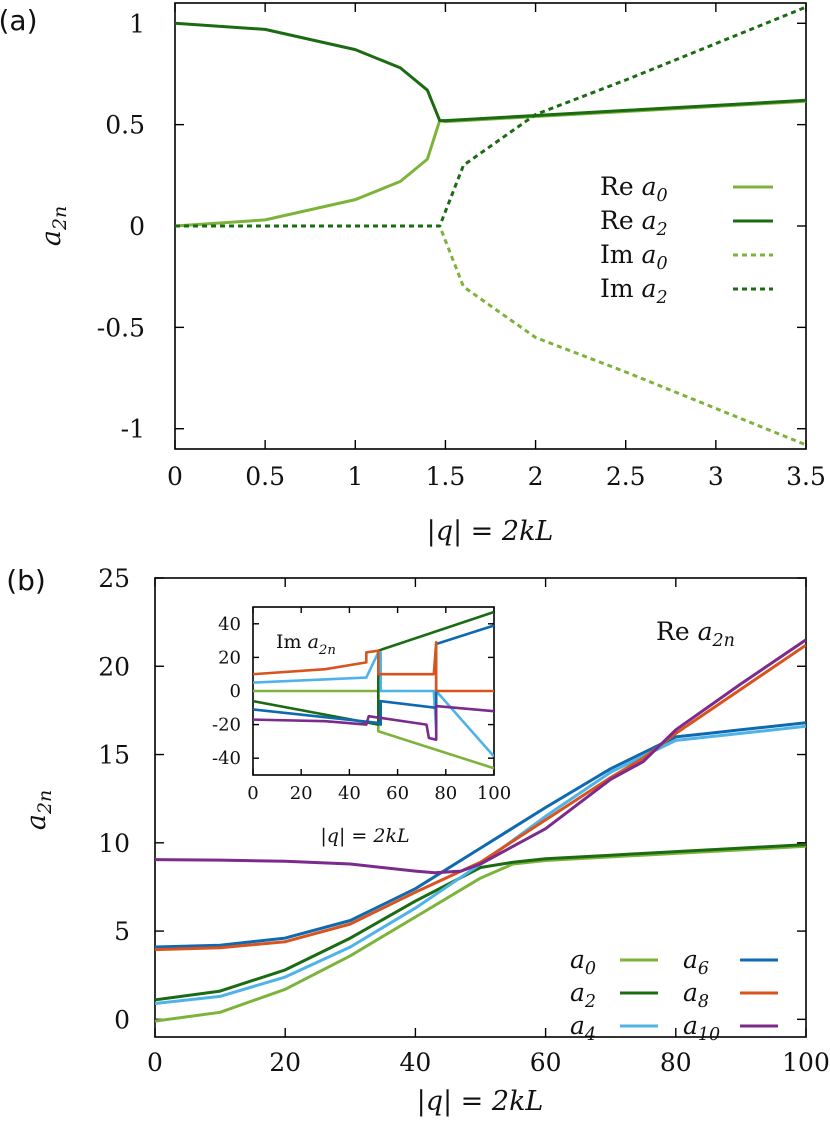 Image resolution: width=830 pixels, height=1121 pixels. Describe the element at coordinates (114, 578) in the screenshot. I see `y-tick-label: 25` at that location.